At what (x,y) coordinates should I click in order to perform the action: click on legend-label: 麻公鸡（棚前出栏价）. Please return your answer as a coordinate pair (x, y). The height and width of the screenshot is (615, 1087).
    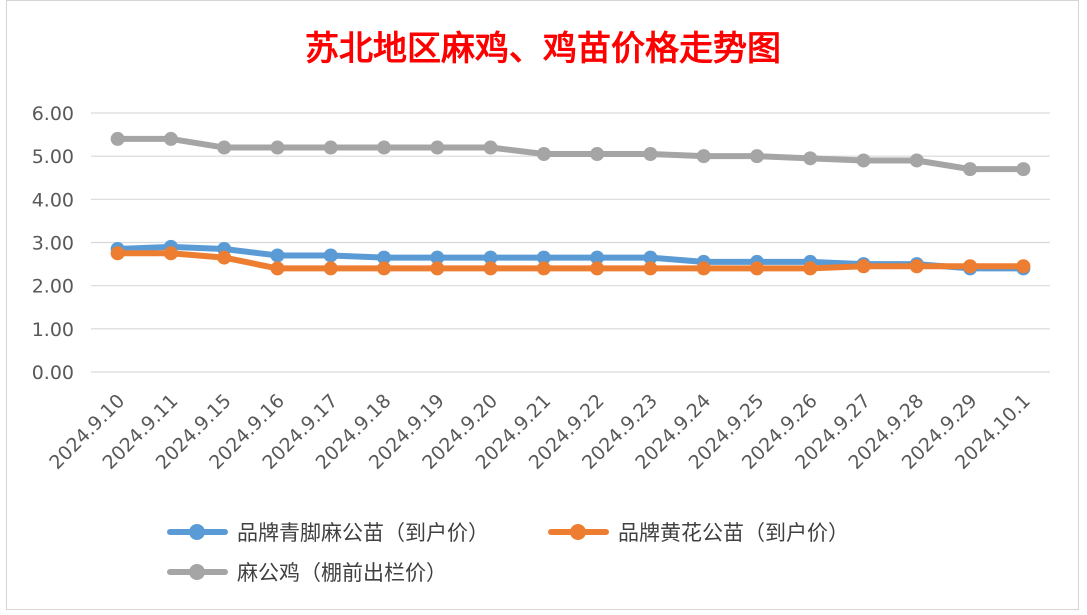
    Looking at the image, I should click on (342, 573).